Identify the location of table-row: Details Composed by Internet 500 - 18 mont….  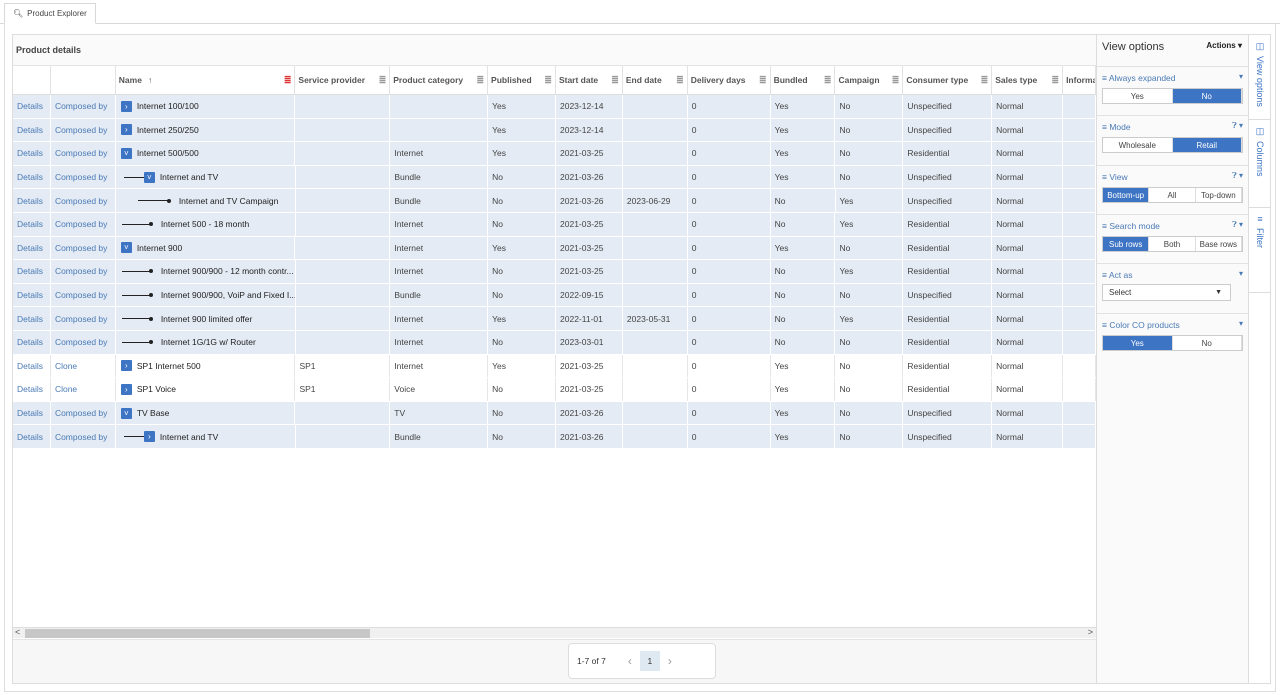
(554, 224).